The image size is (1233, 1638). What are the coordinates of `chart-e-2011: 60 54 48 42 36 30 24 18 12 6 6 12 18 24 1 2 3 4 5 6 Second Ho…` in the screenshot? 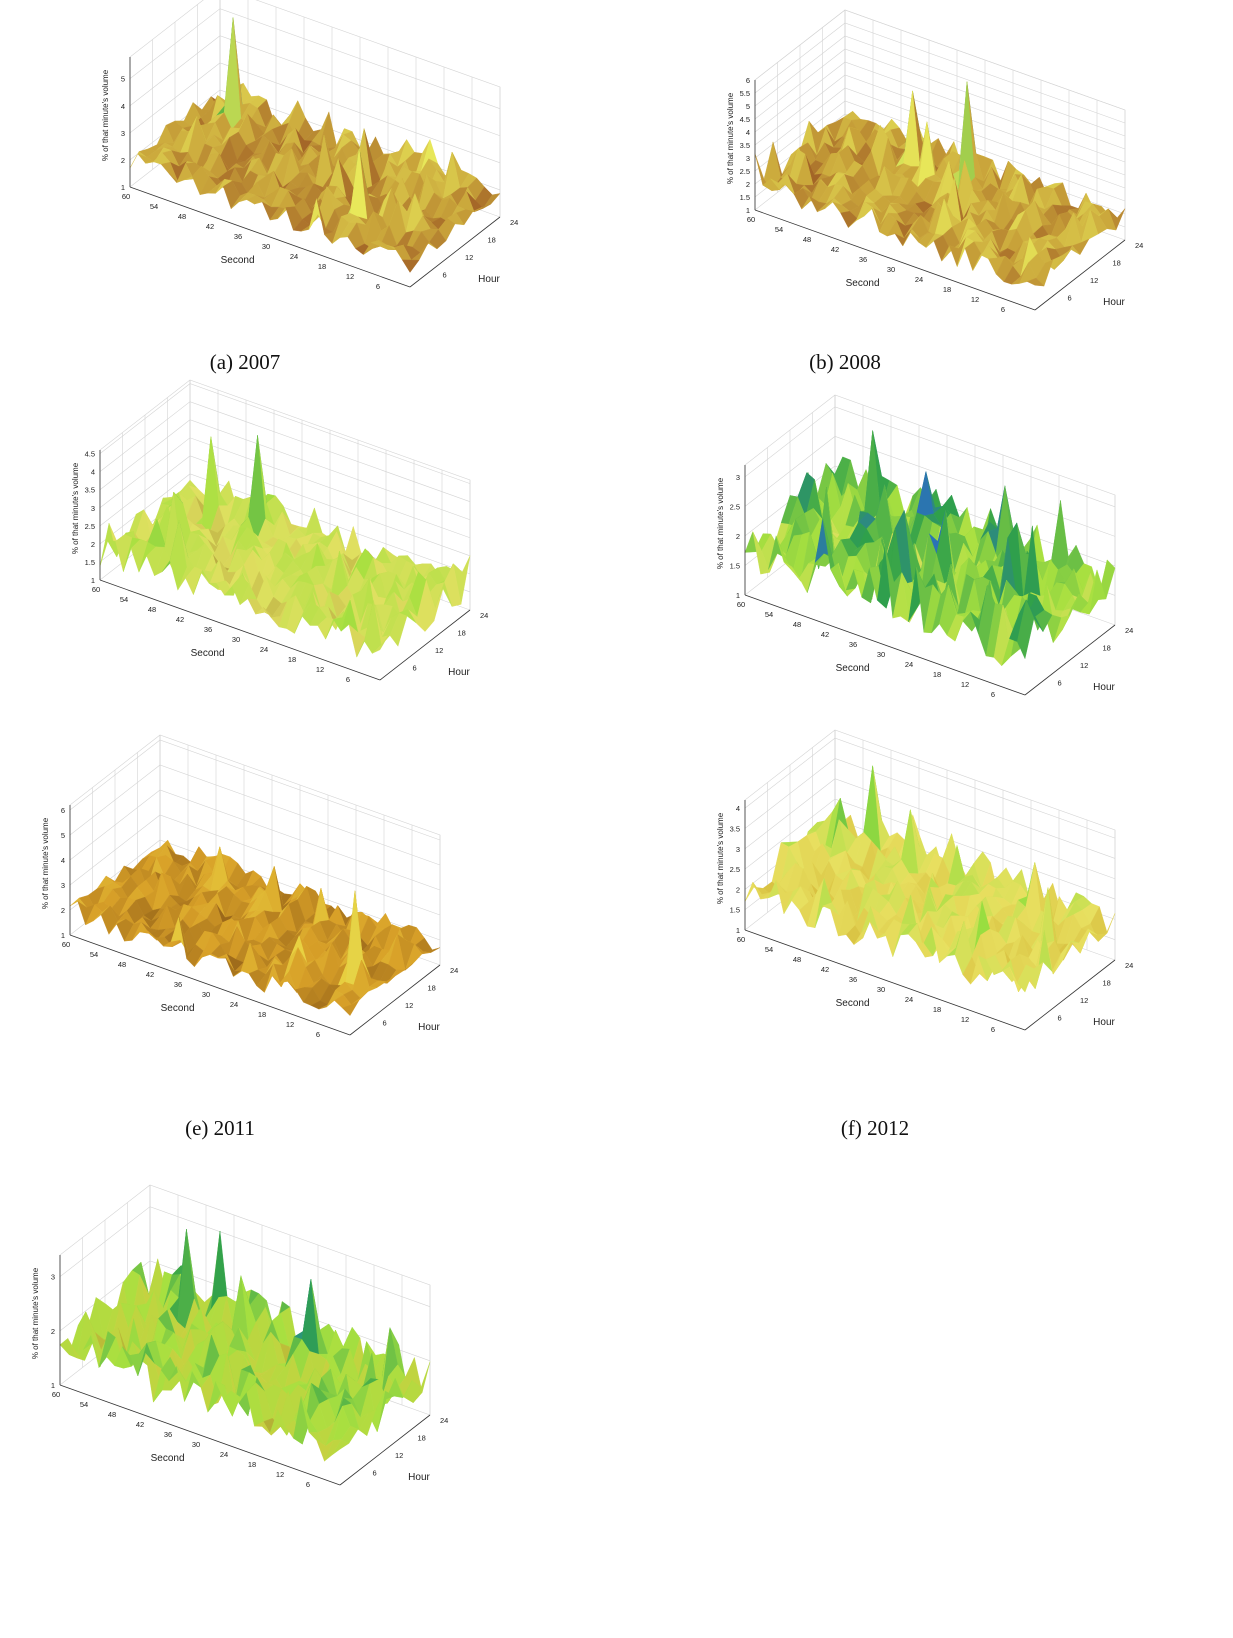 It's located at (244, 907).